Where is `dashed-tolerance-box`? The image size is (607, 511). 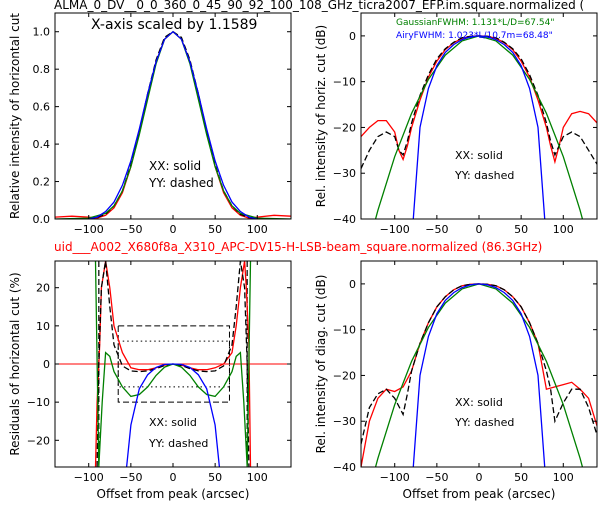 dashed-tolerance-box is located at coordinates (173, 364).